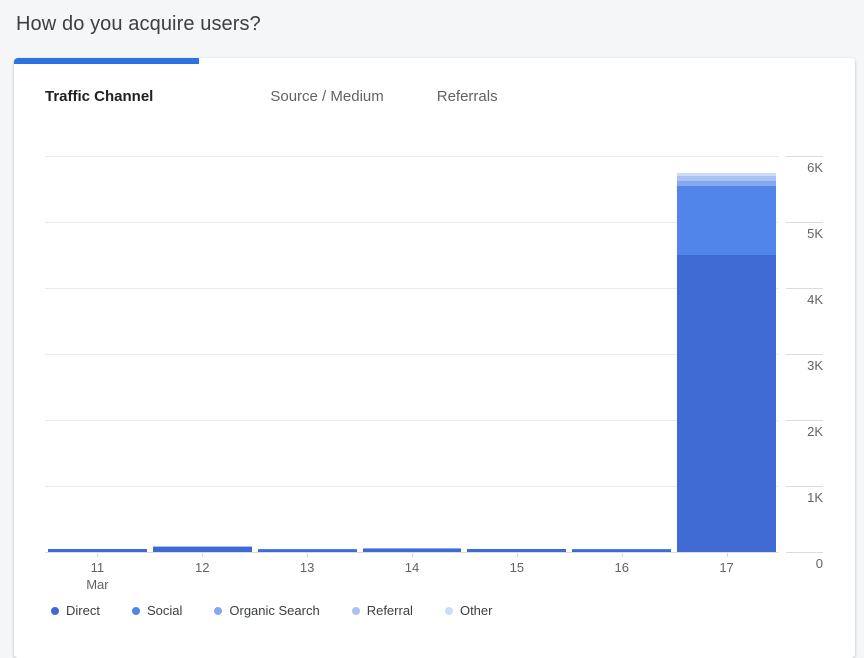 The width and height of the screenshot is (864, 658). I want to click on x-axis-label: 15, so click(517, 567).